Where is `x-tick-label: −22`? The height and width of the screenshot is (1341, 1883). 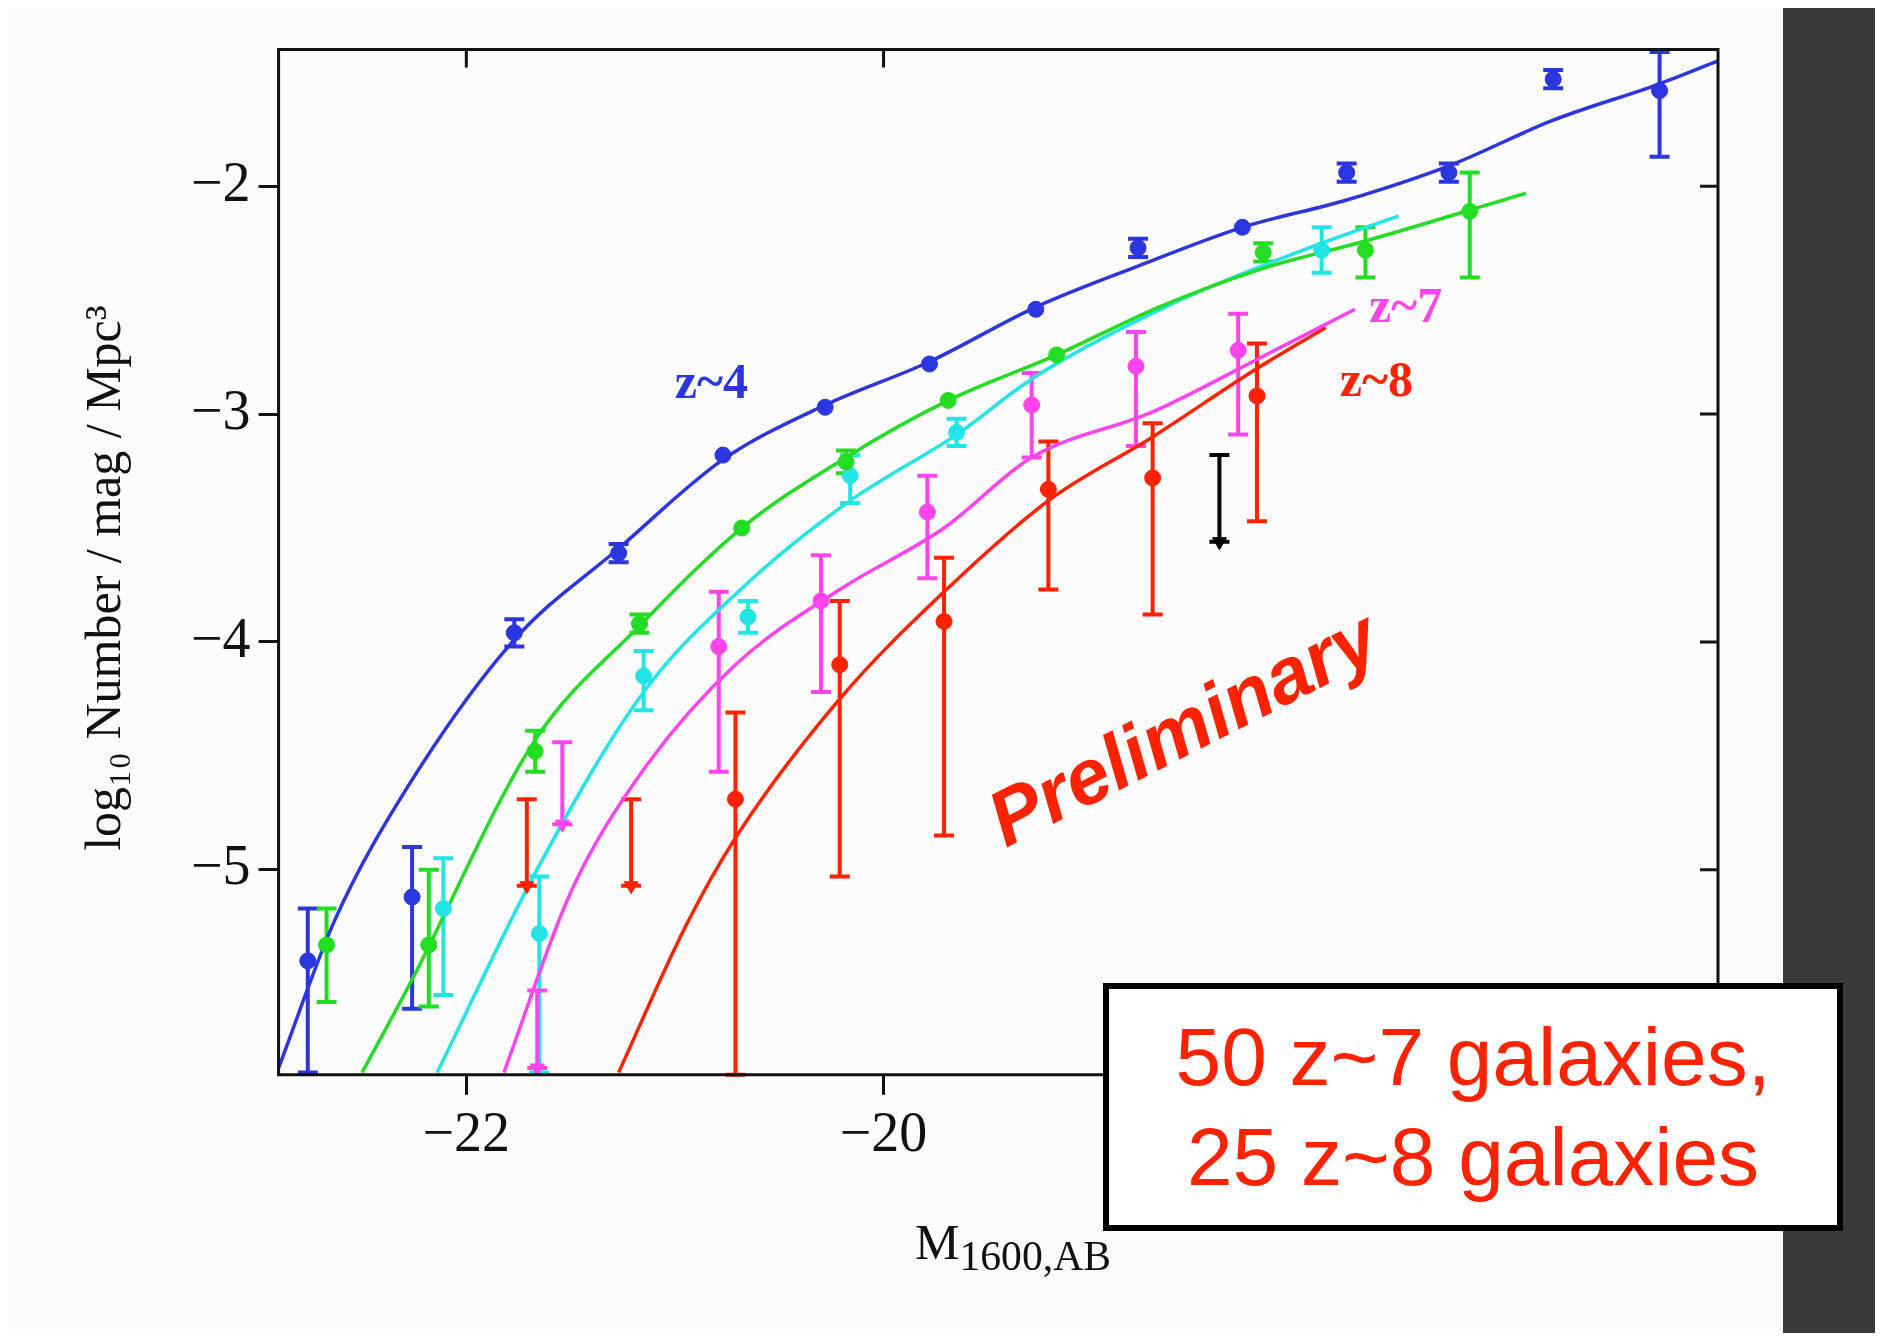 x-tick-label: −22 is located at coordinates (466, 1132).